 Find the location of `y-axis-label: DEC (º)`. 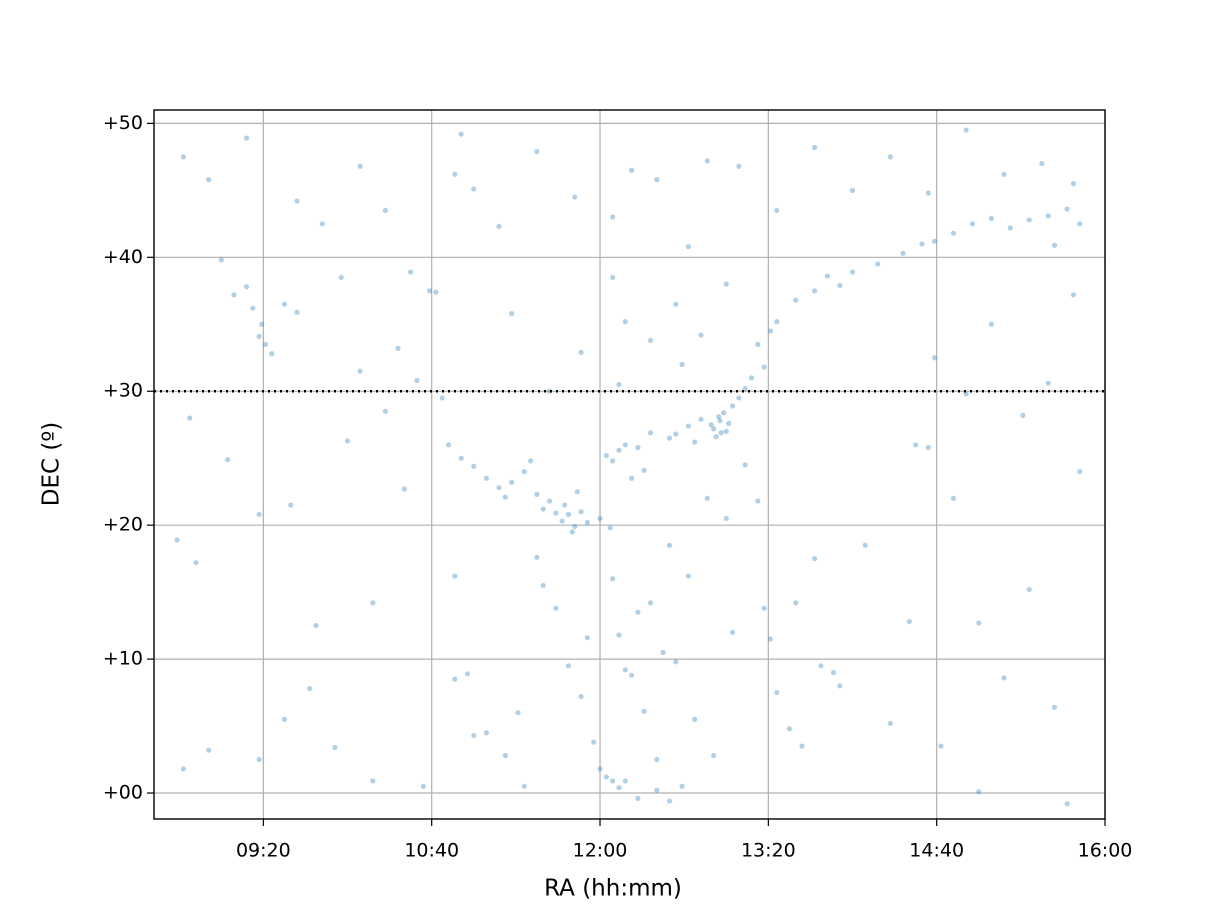

y-axis-label: DEC (º) is located at coordinates (52, 464).